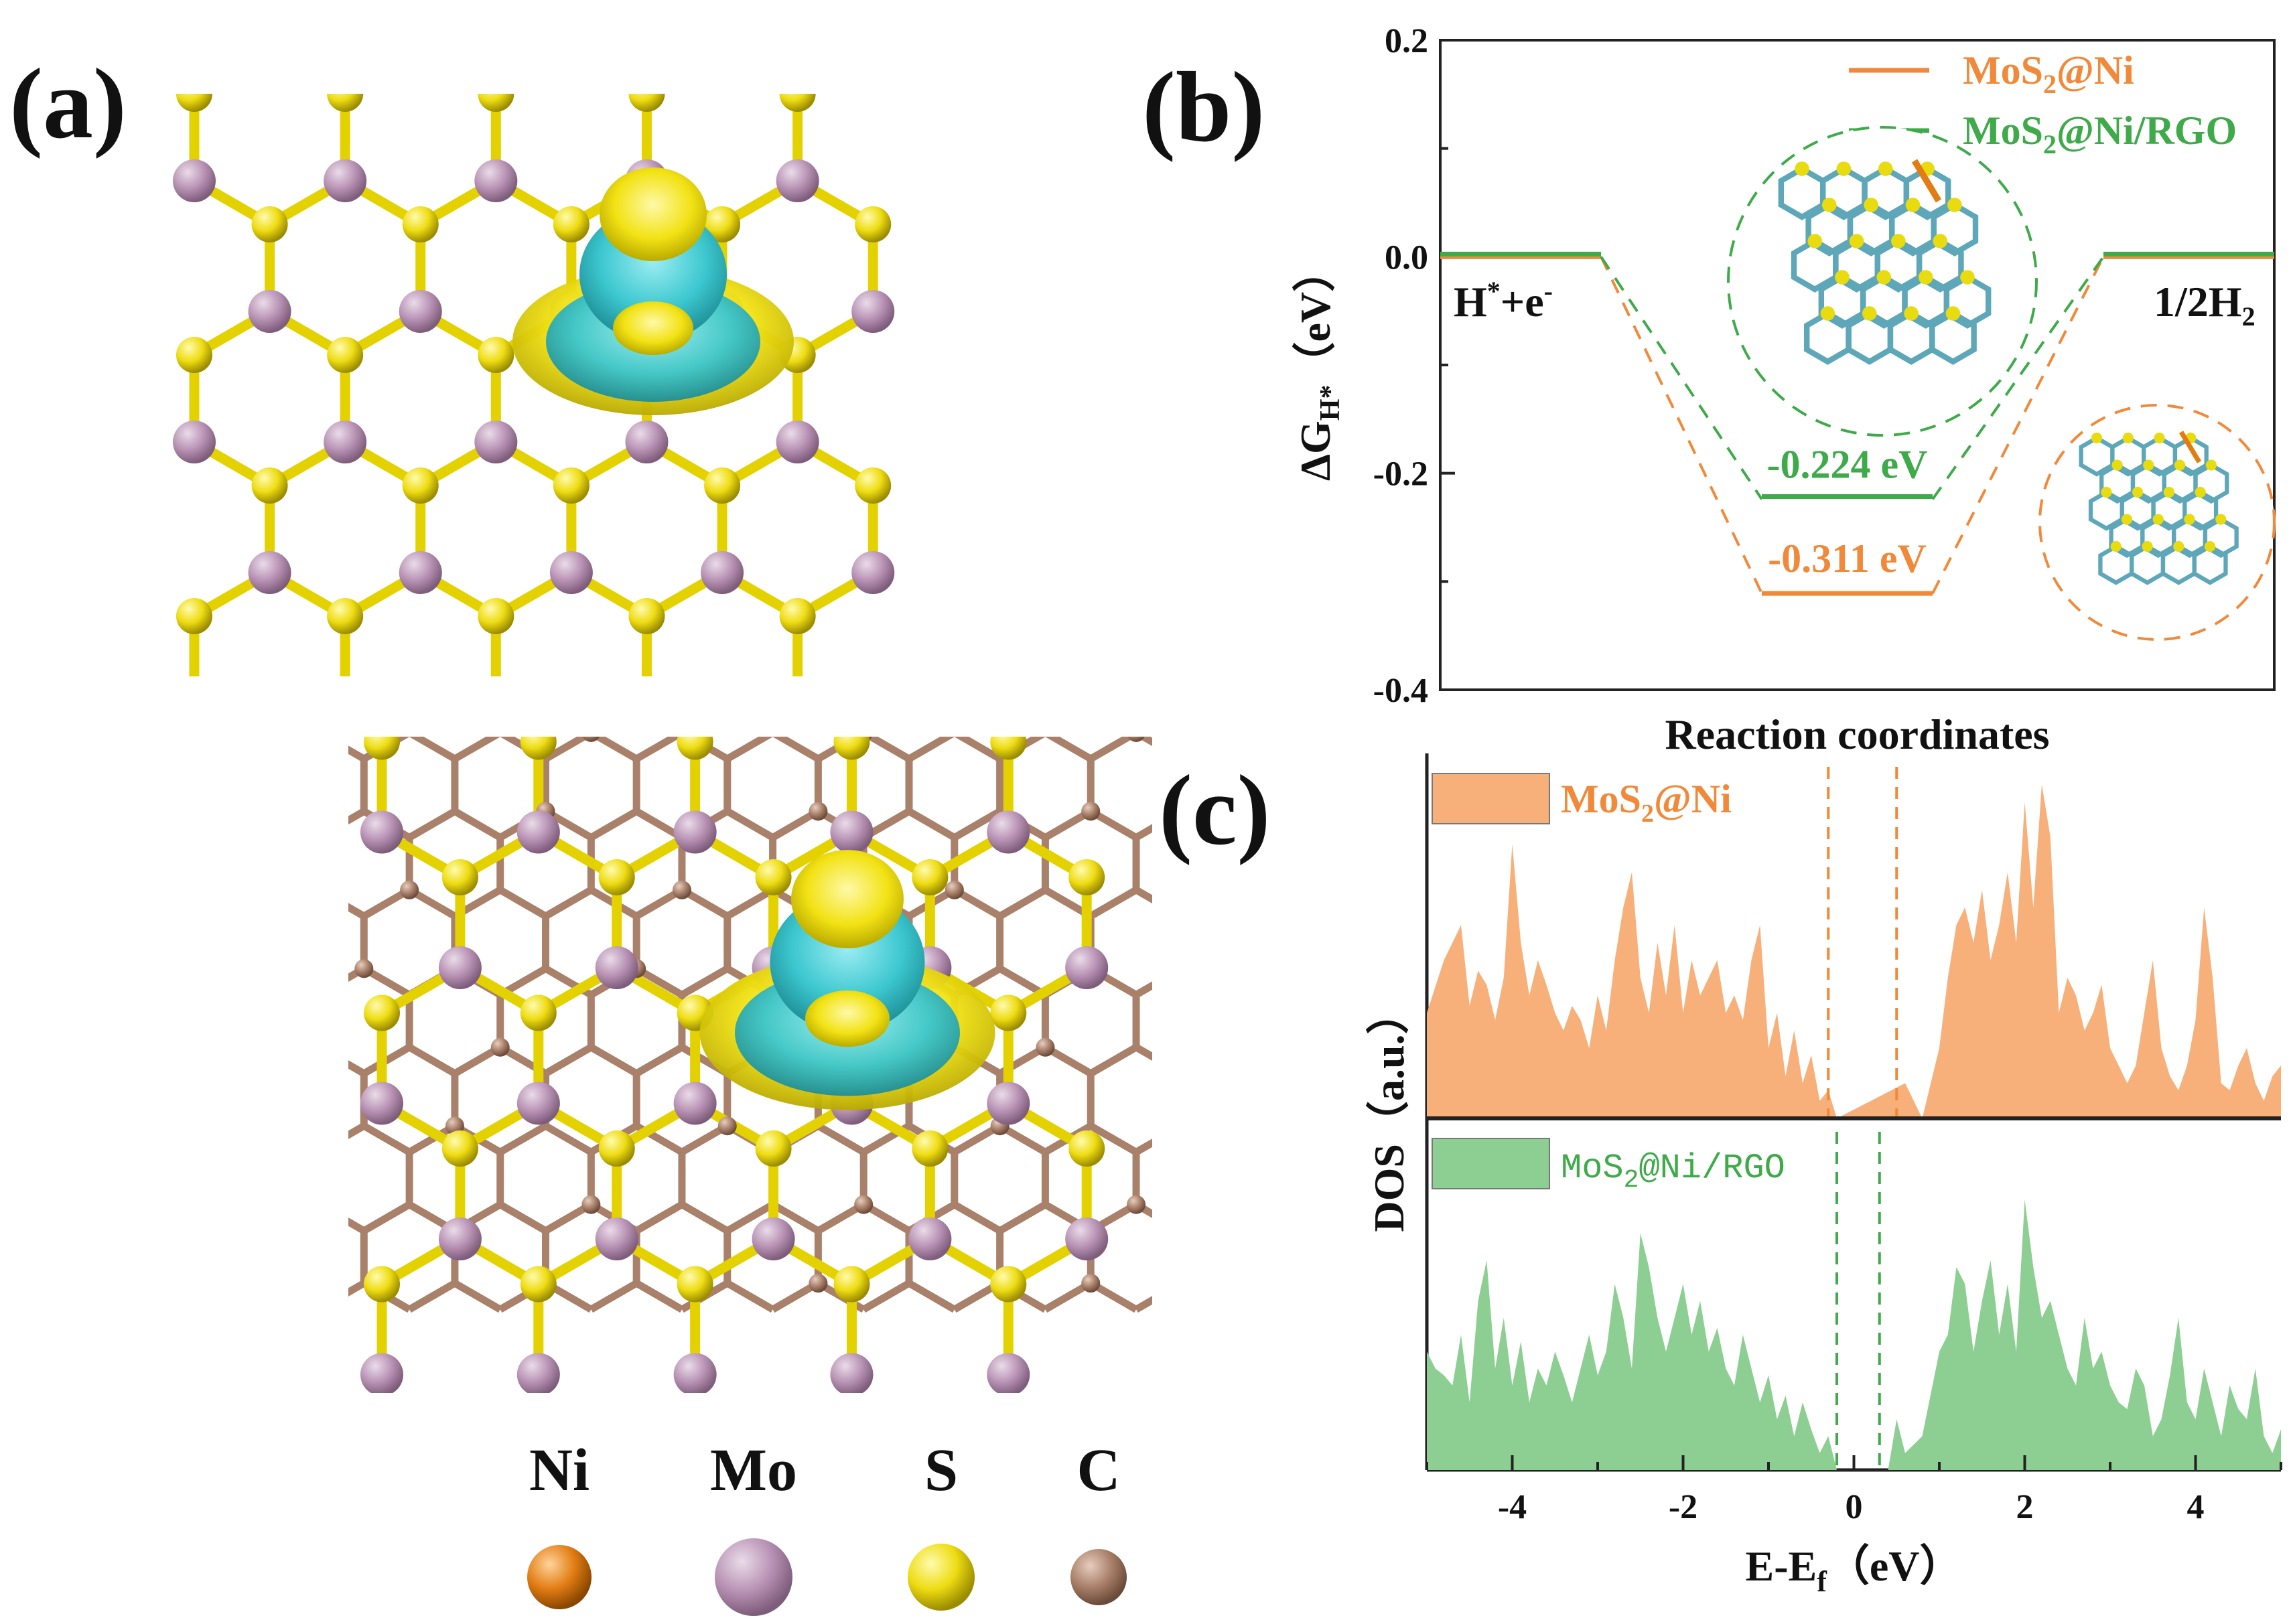 This screenshot has width=2291, height=1624. I want to click on inset-ni-bond, so click(2190, 447).